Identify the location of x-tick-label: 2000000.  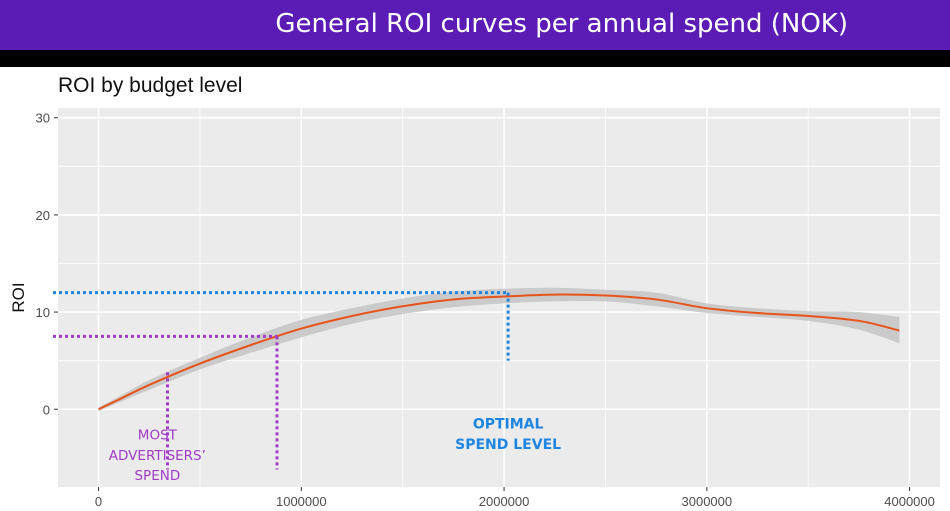
(504, 501).